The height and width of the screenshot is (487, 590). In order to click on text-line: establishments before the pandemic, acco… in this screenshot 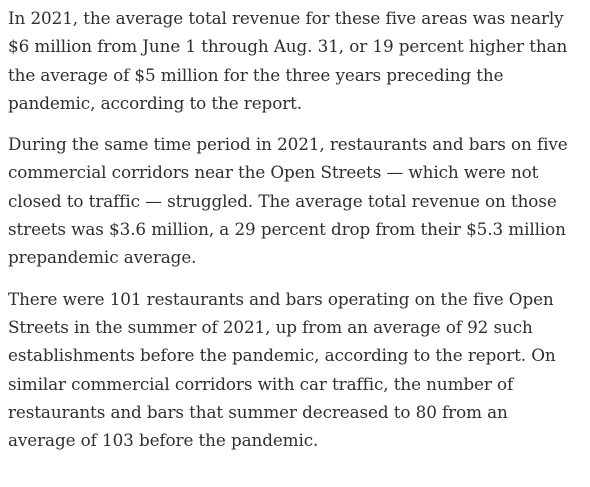, I will do `click(282, 355)`.